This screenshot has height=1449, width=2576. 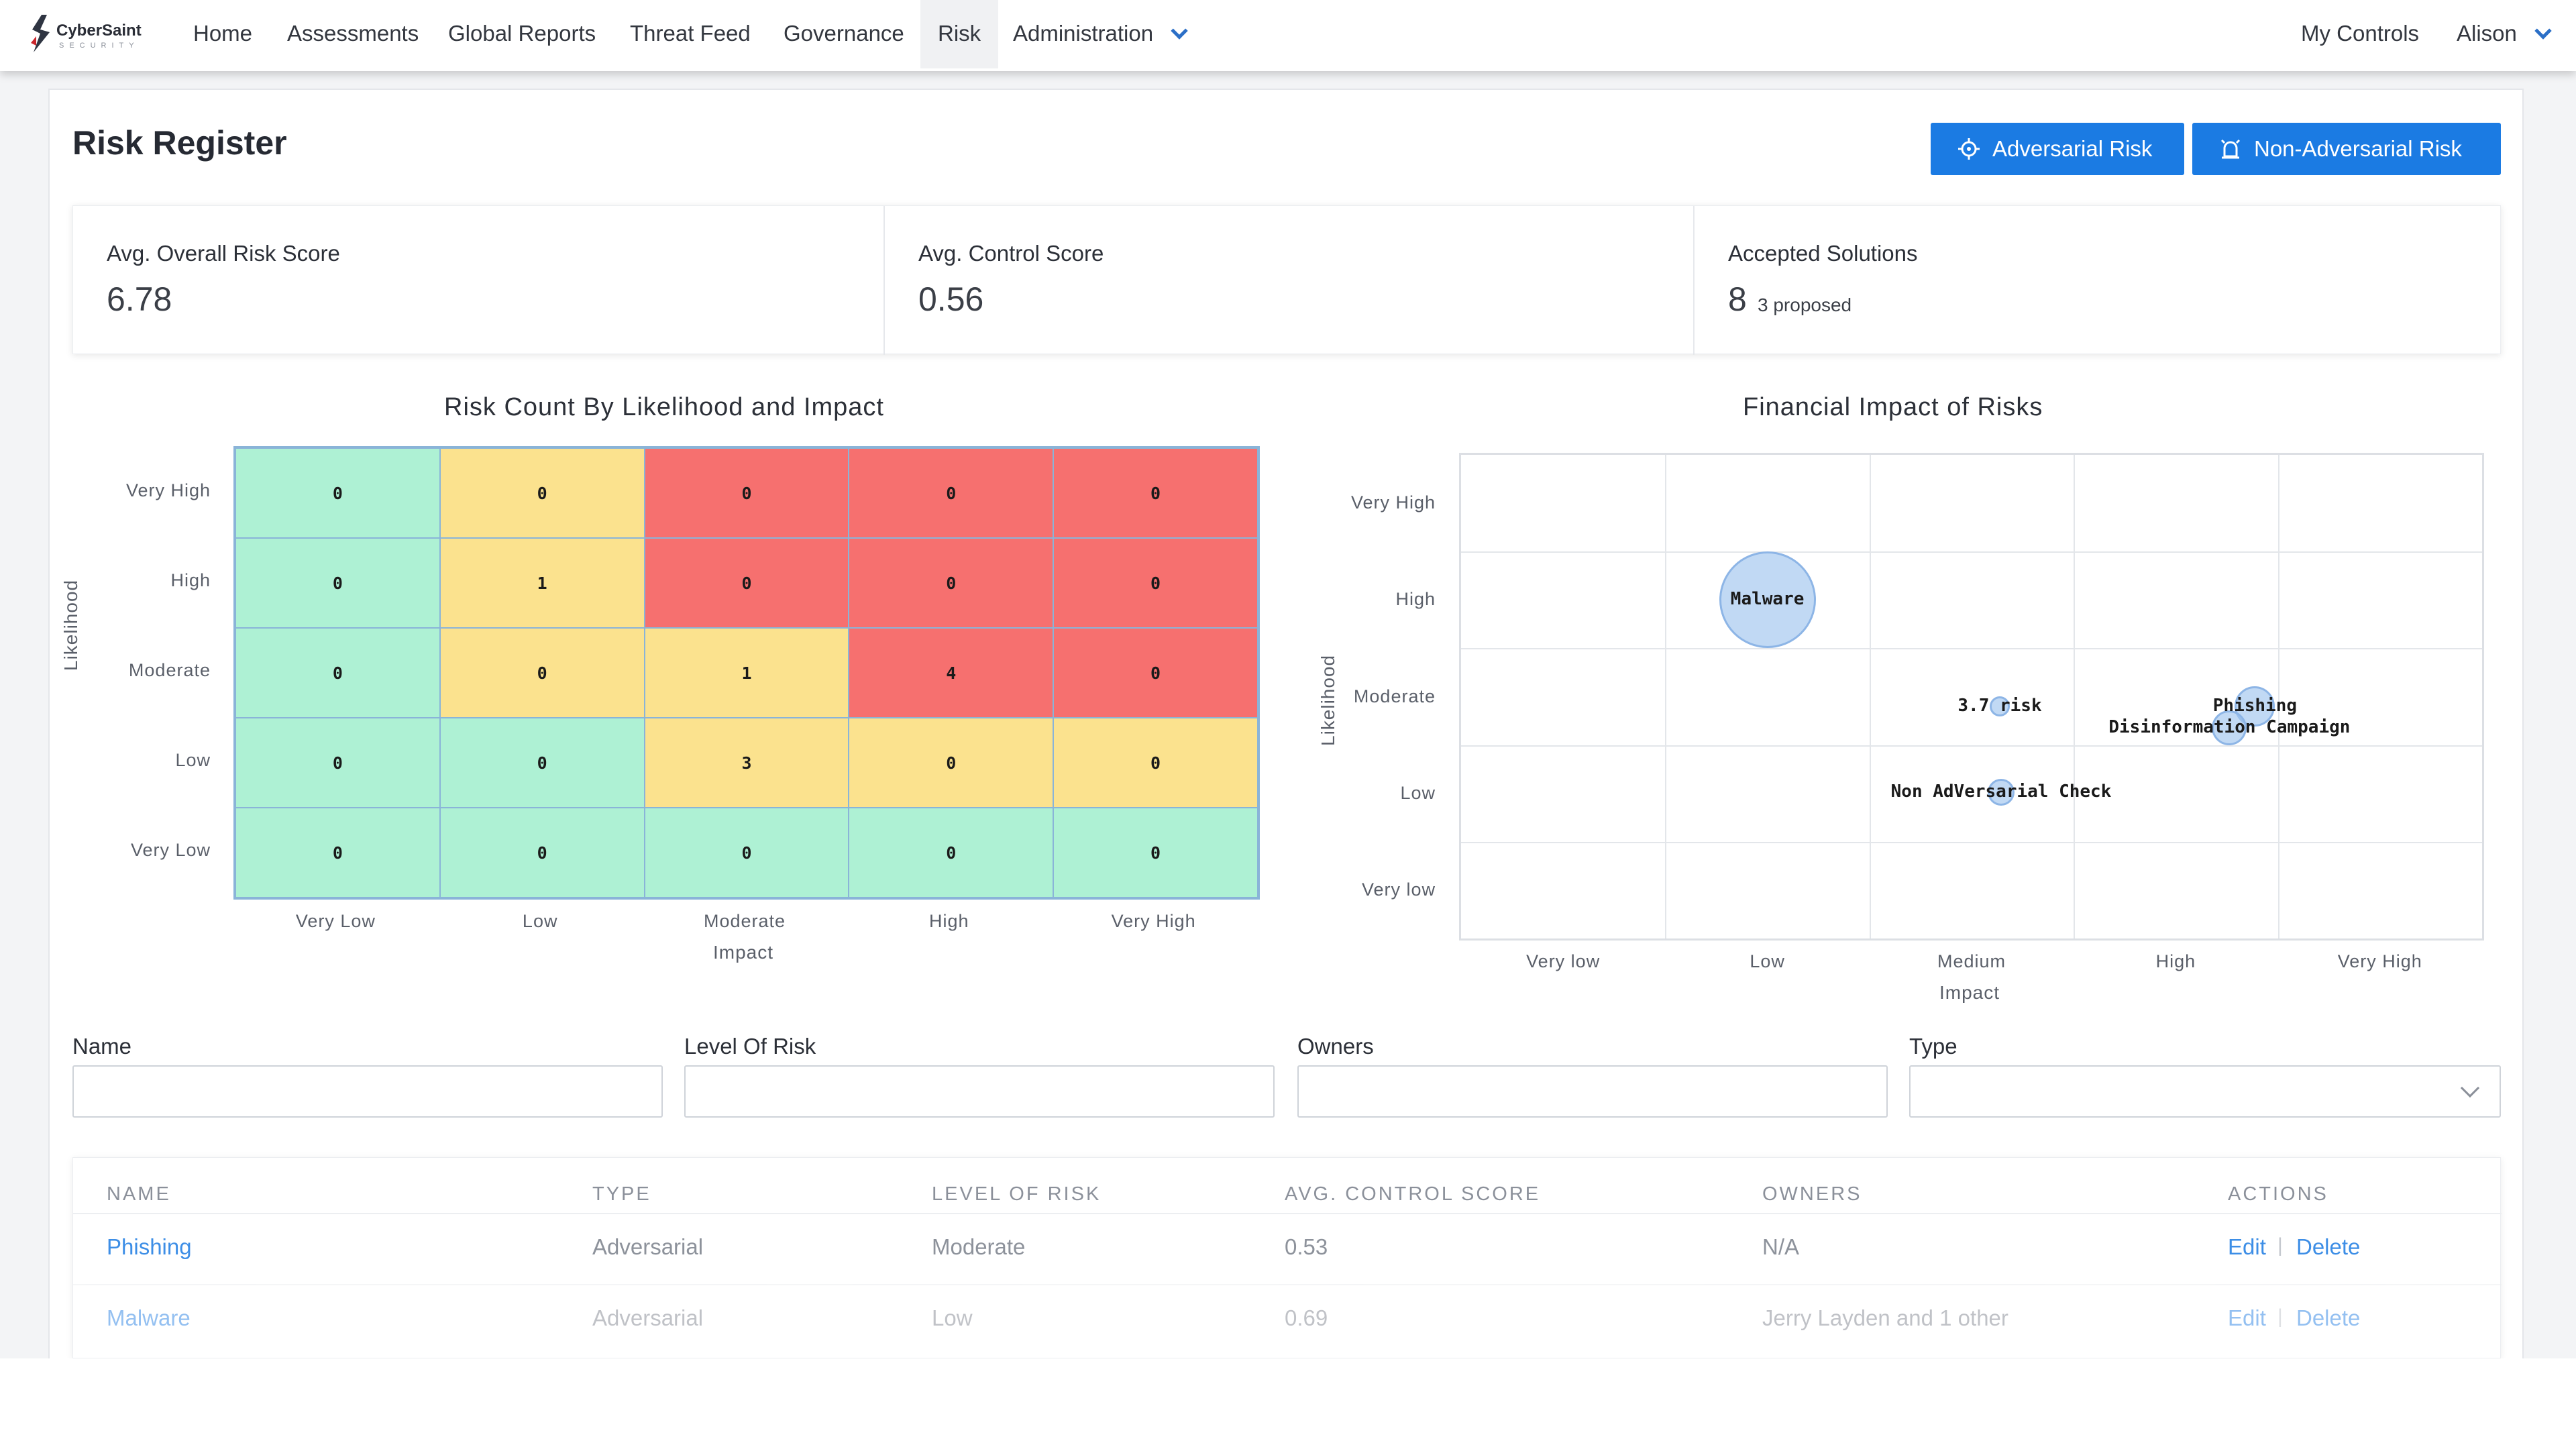 What do you see at coordinates (2205, 1091) in the screenshot?
I see `type-filter-select` at bounding box center [2205, 1091].